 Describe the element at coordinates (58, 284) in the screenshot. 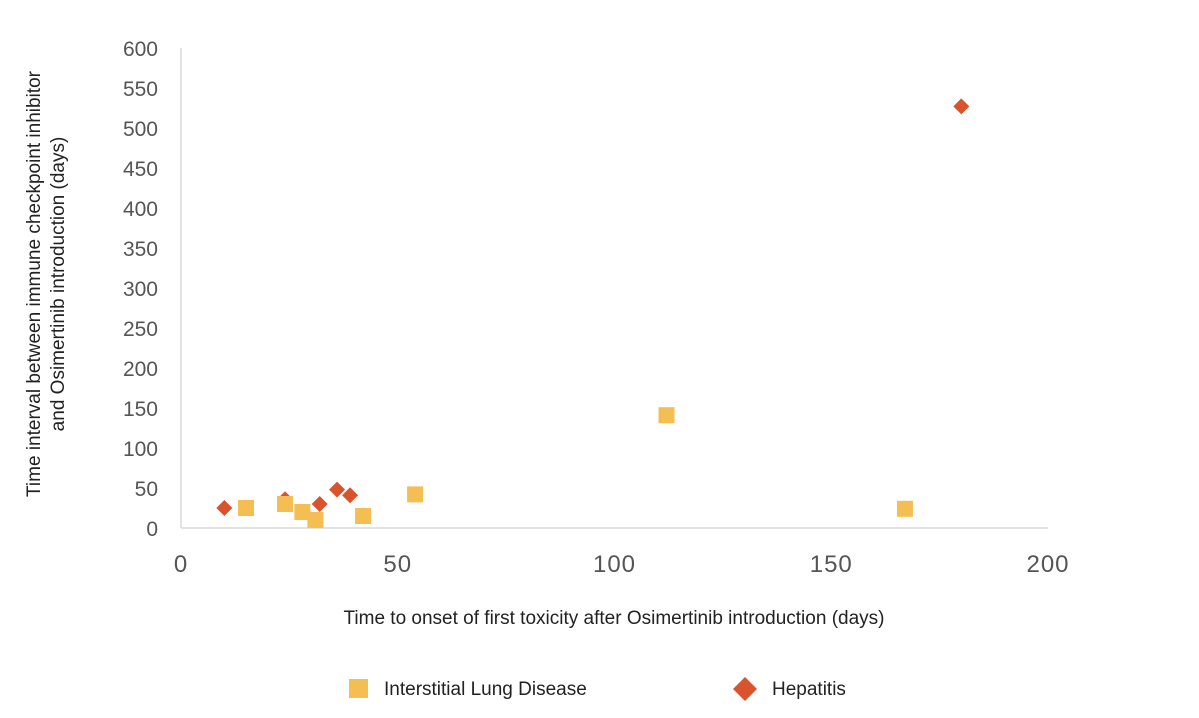

I see `y-axis-title-line-2: and Osimertinib introduction (days)` at that location.